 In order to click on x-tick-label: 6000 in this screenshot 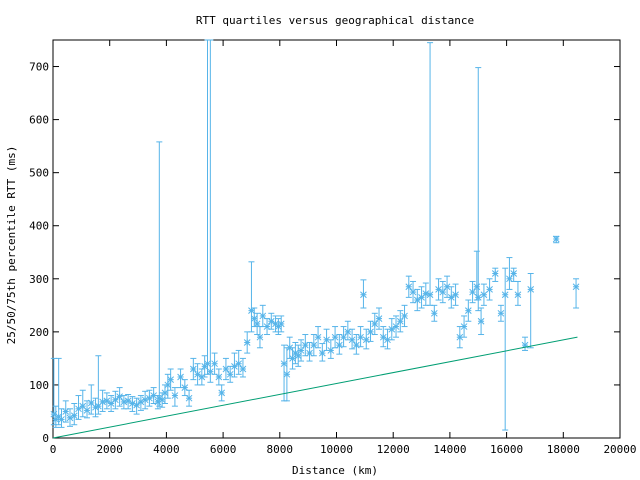, I will do `click(223, 449)`.